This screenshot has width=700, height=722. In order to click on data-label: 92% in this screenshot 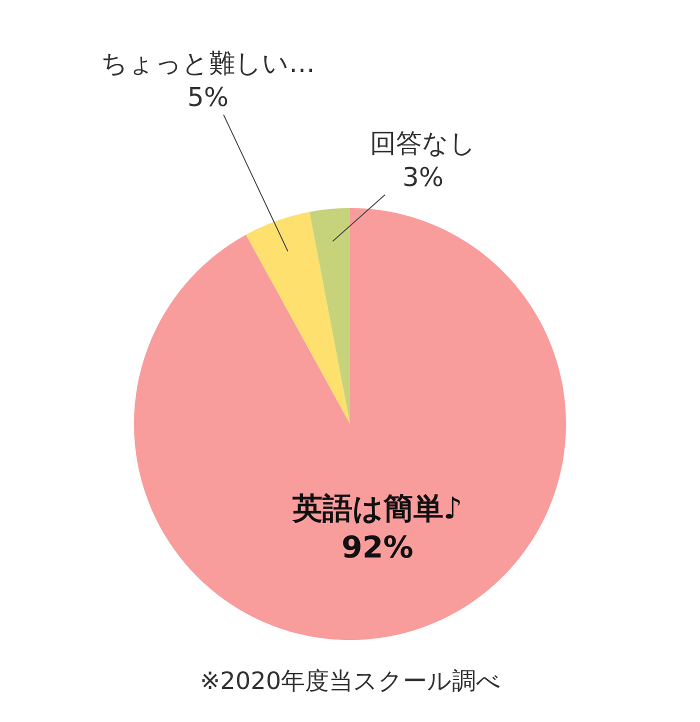, I will do `click(377, 548)`.